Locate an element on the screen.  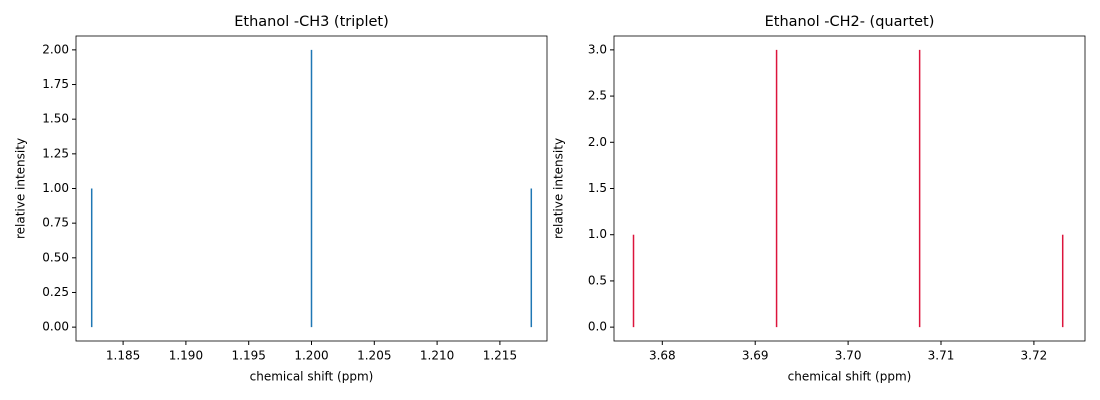
y-tick-label: 1.25 is located at coordinates (55, 153).